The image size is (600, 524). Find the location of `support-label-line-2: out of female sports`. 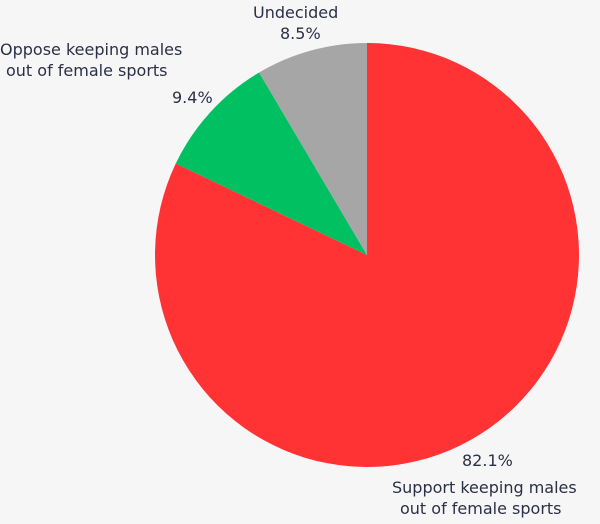

support-label-line-2: out of female sports is located at coordinates (481, 508).